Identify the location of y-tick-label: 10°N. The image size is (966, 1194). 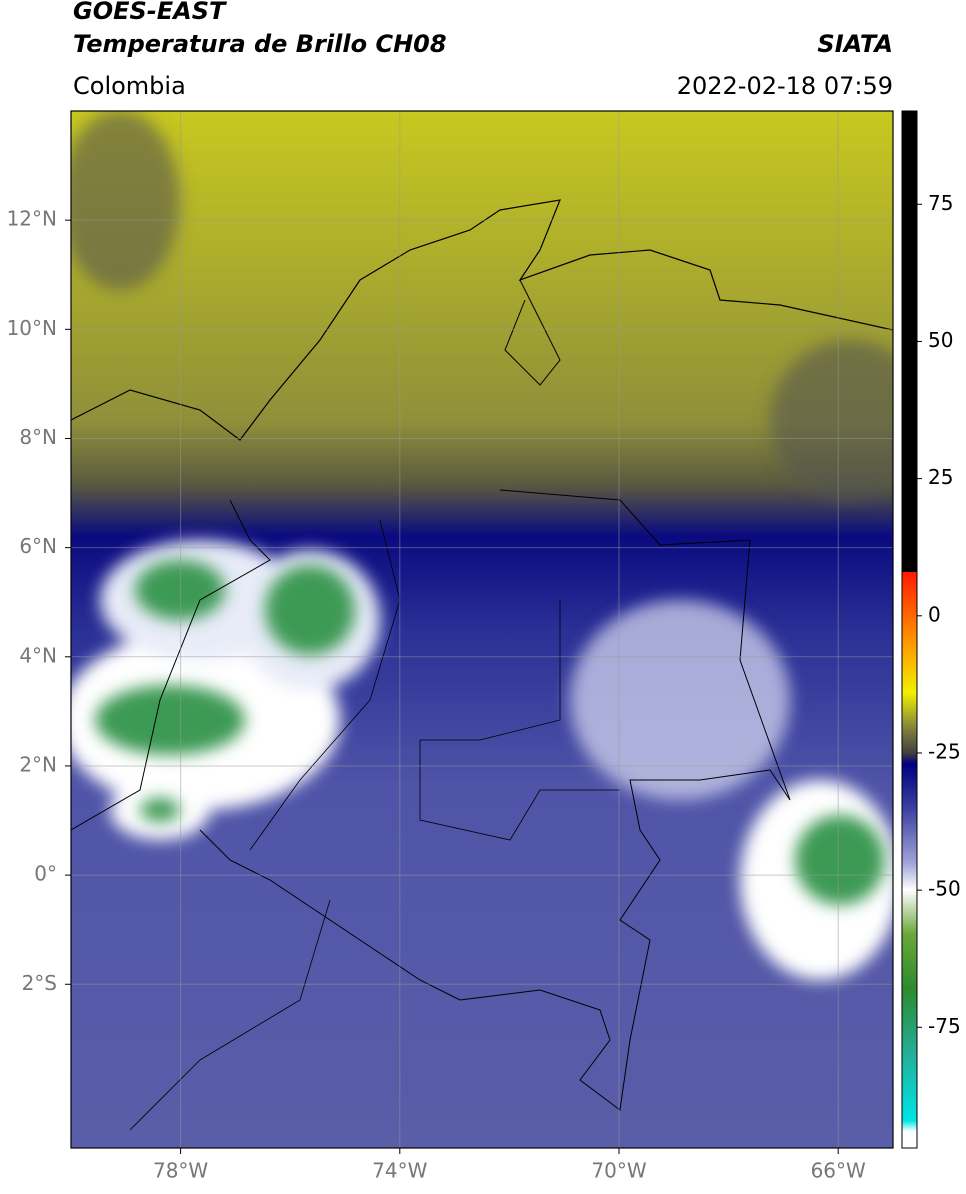
(32, 328).